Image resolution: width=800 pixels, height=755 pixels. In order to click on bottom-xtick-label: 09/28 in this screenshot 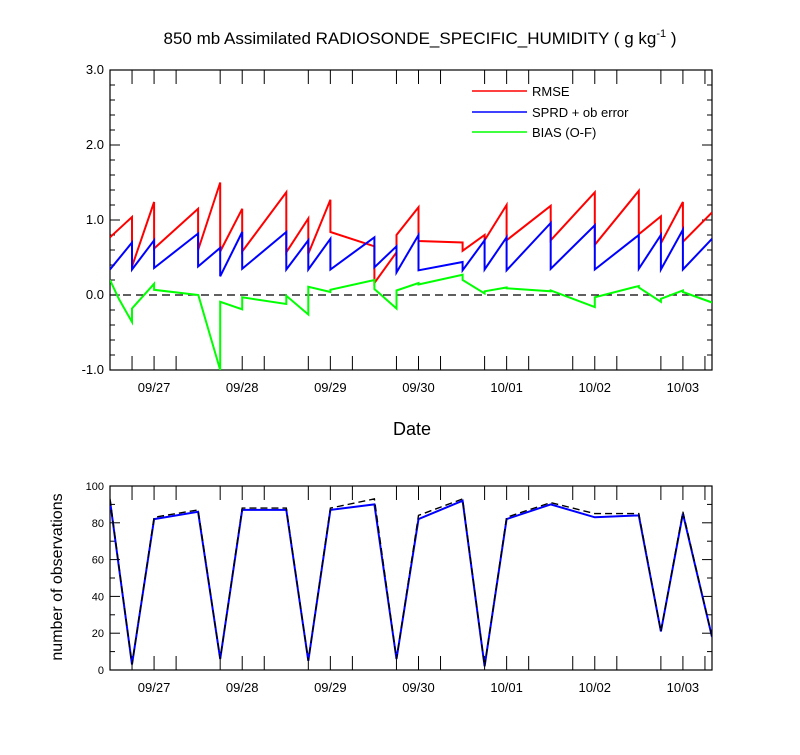, I will do `click(242, 687)`.